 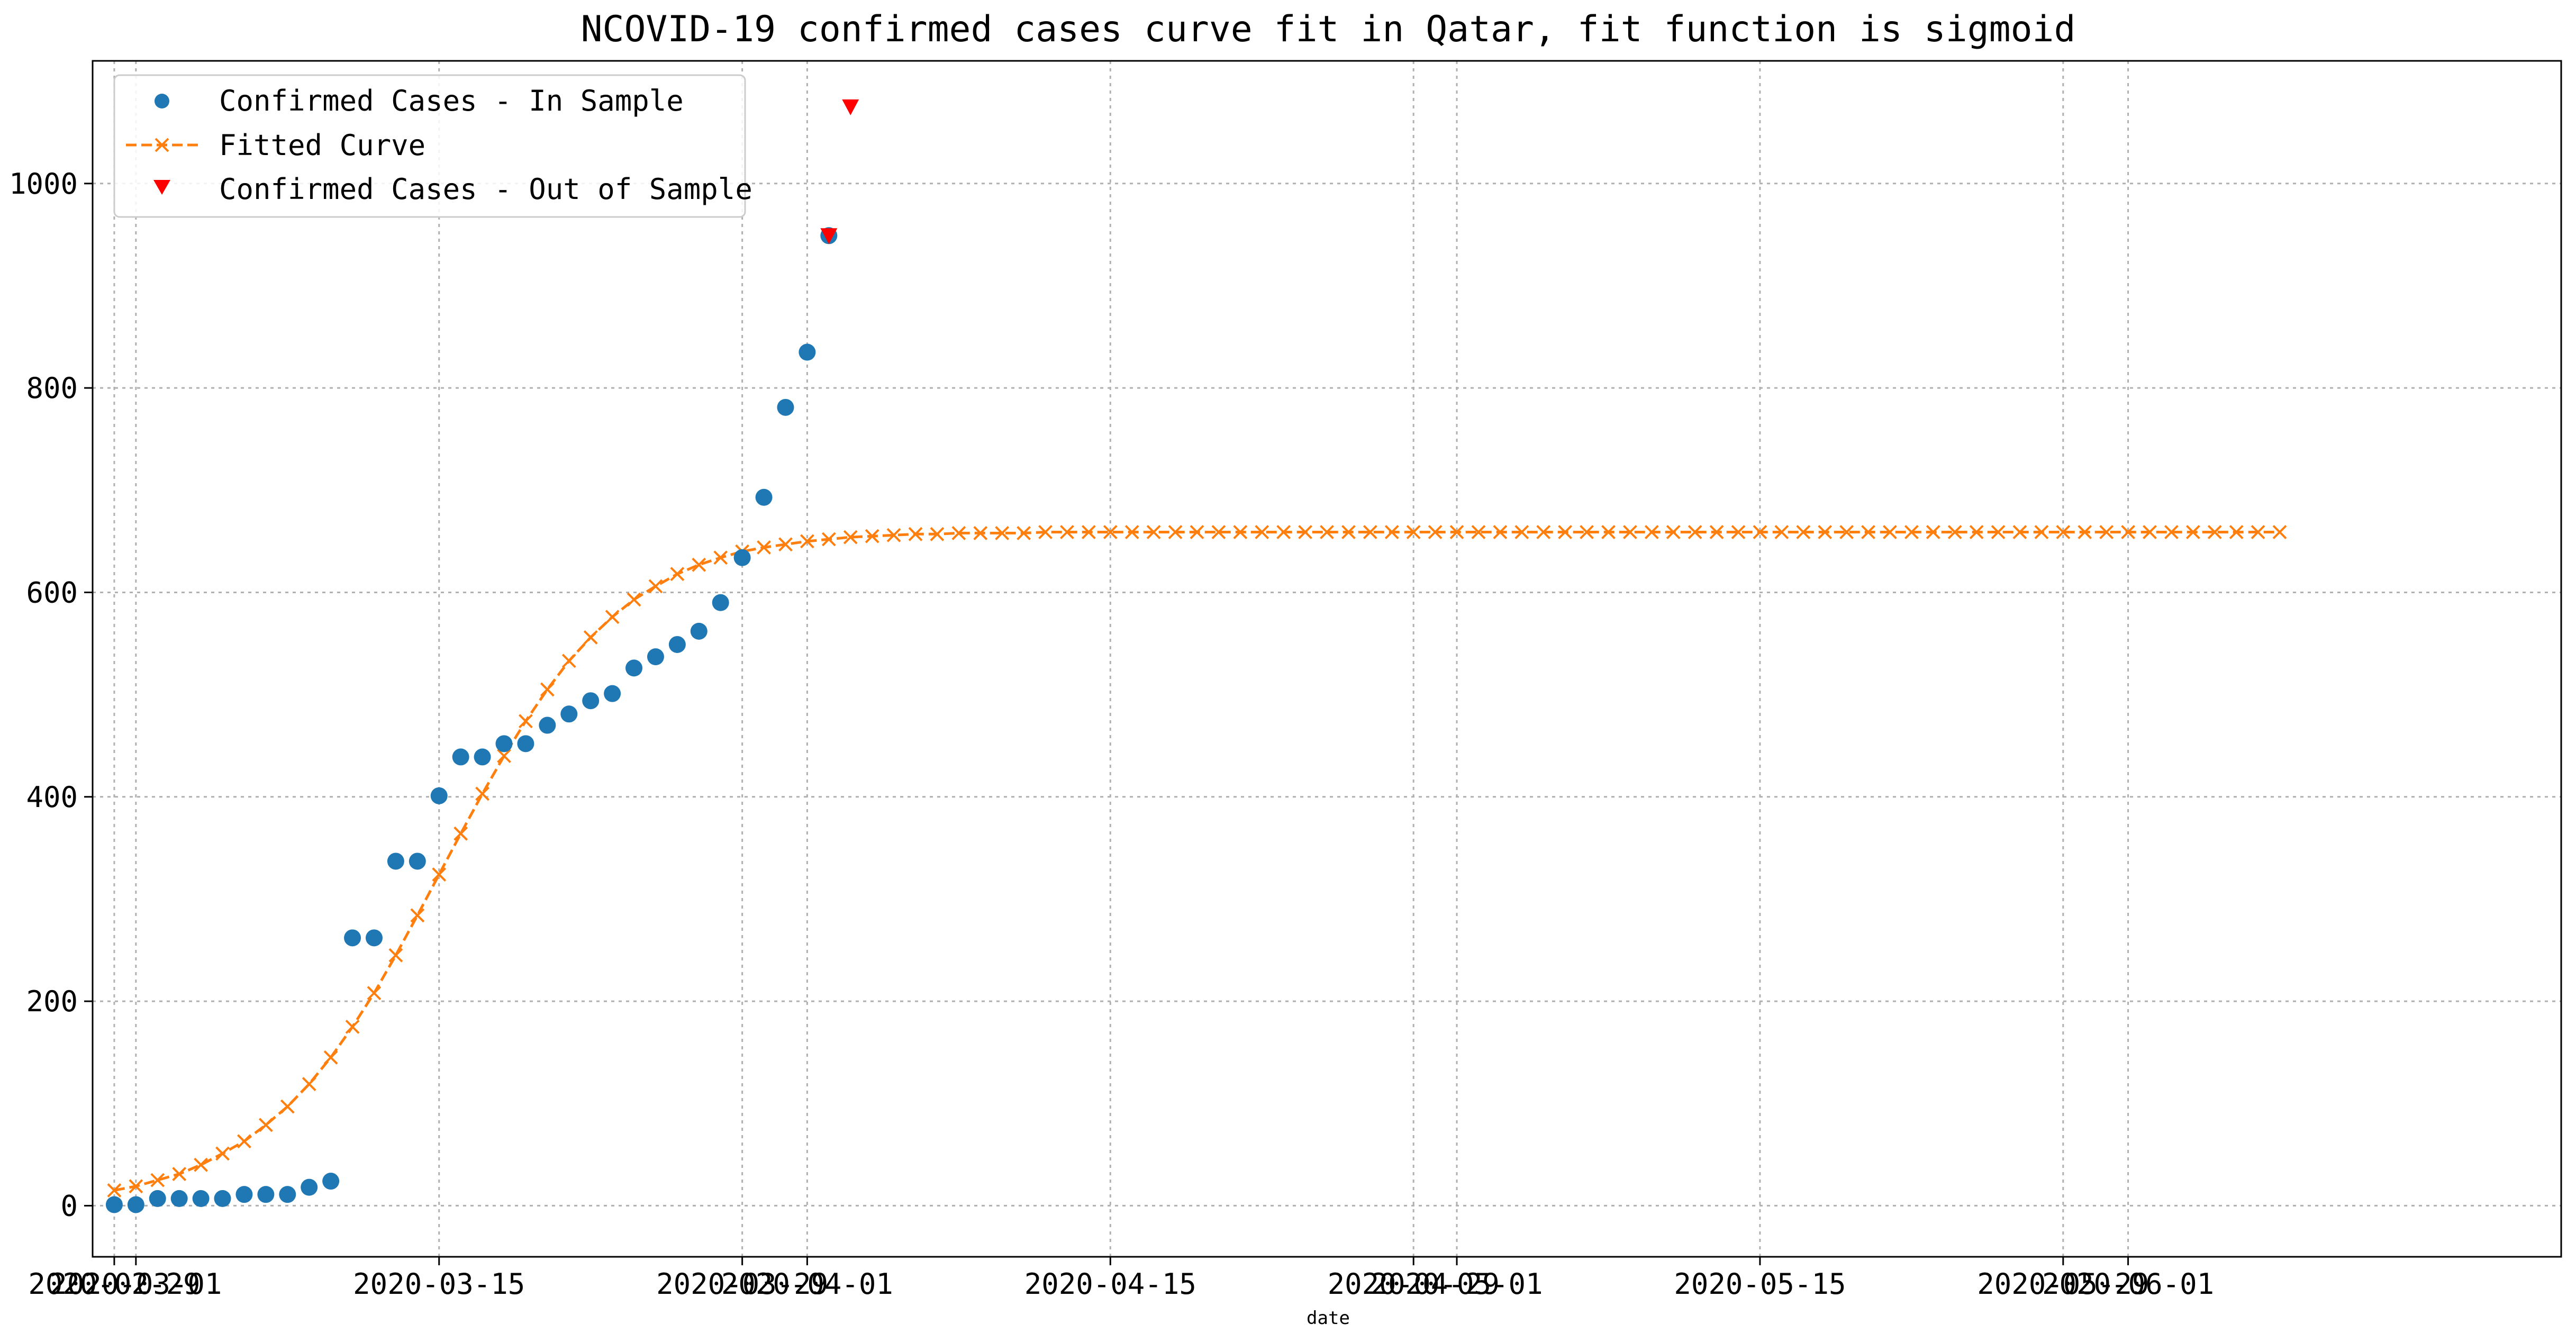 What do you see at coordinates (429, 146) in the screenshot?
I see `legend-box` at bounding box center [429, 146].